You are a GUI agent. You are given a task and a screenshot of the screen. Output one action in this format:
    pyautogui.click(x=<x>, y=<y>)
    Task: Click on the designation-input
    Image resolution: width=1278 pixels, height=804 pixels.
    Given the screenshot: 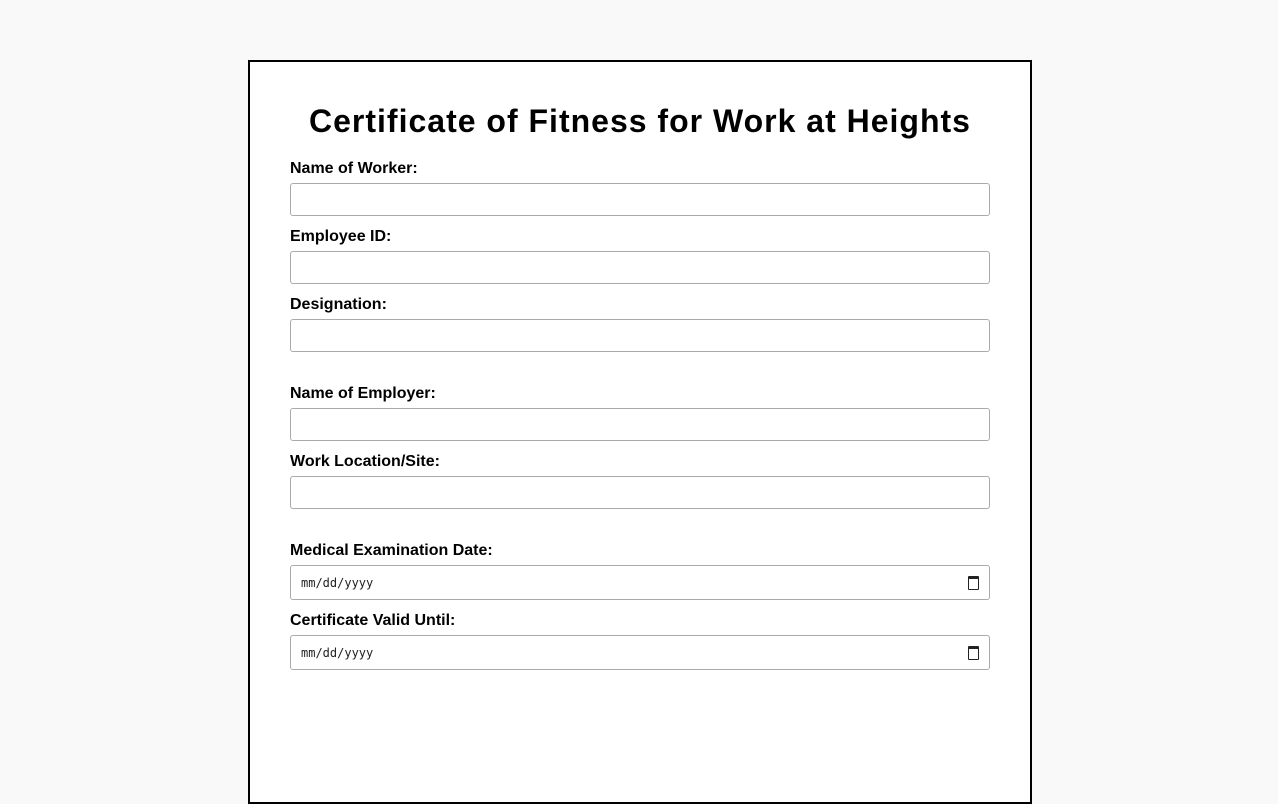 What is the action you would take?
    pyautogui.click(x=640, y=335)
    